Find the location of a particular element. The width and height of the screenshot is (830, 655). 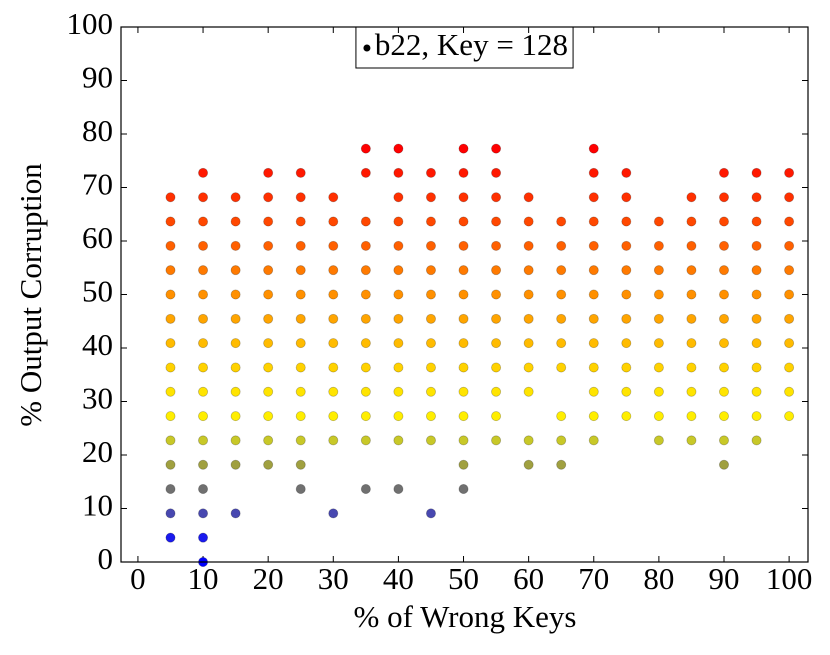

y-tick-label: 90 is located at coordinates (97, 77).